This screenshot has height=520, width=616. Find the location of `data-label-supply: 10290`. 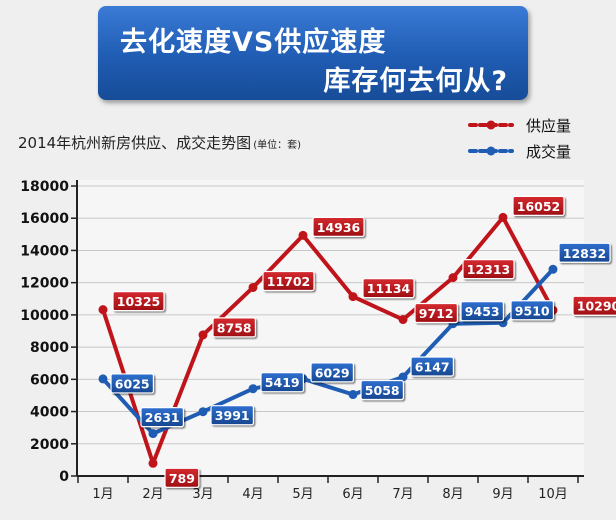

data-label-supply: 10290 is located at coordinates (596, 306).